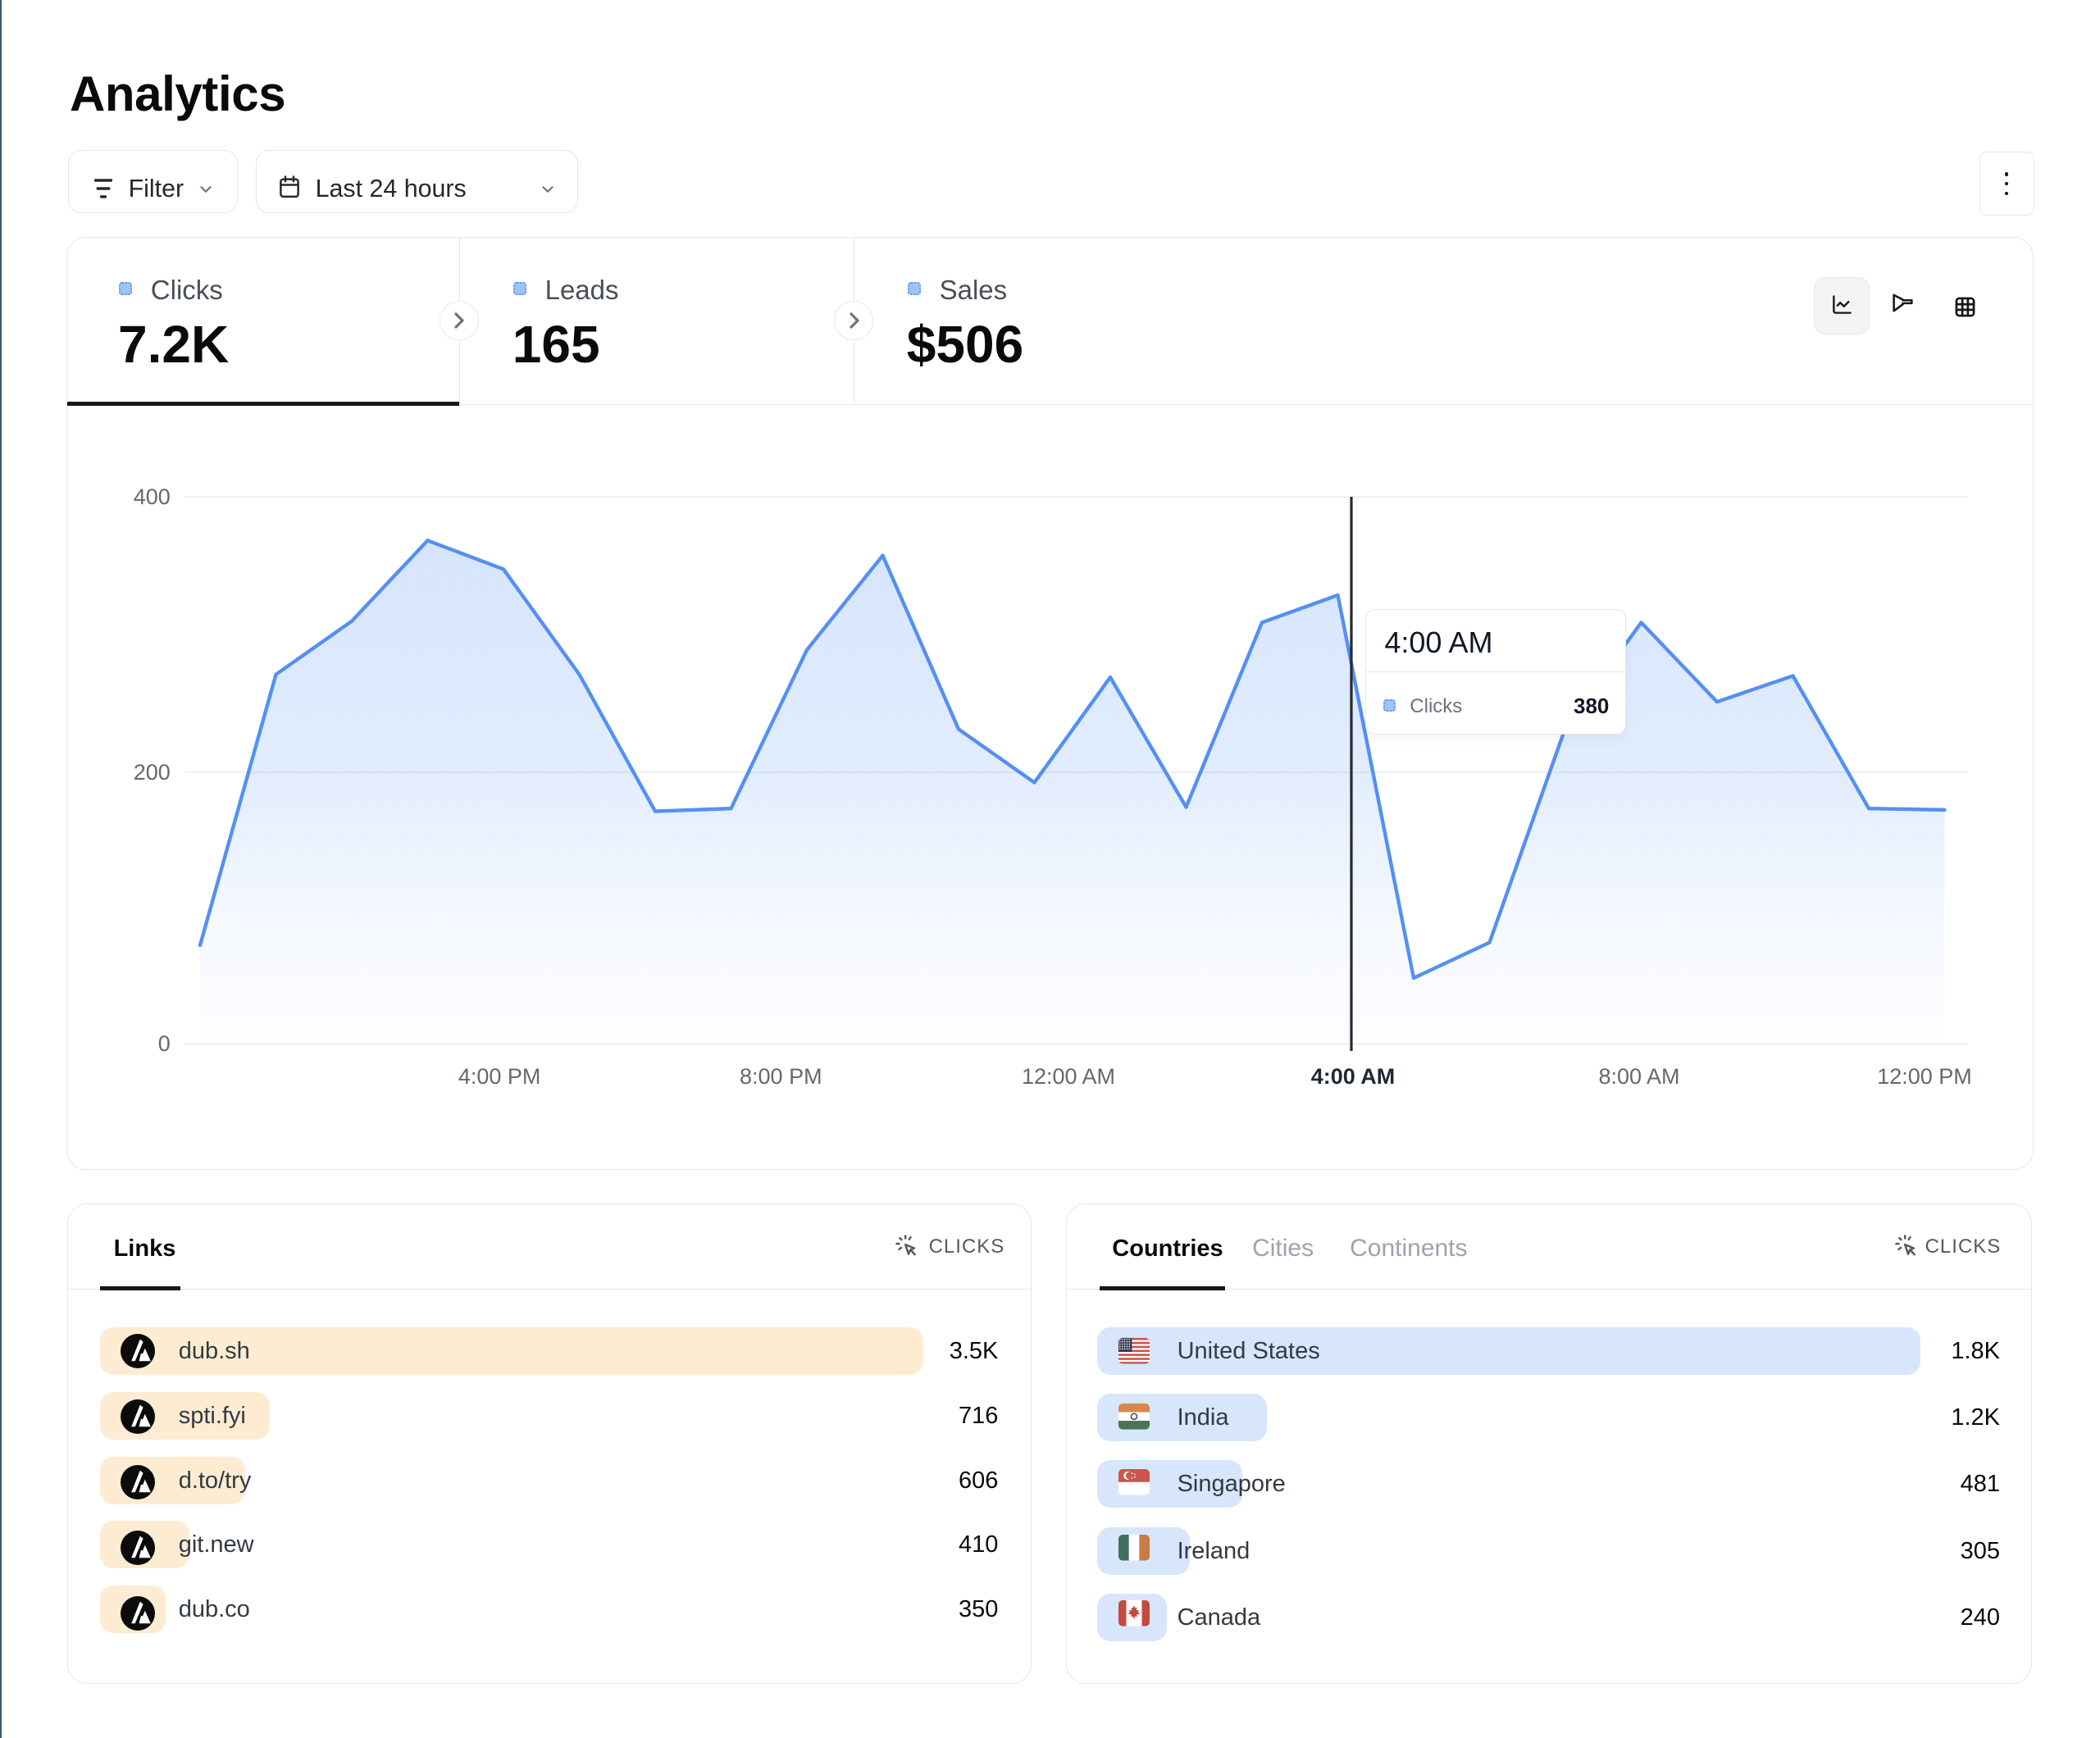 Image resolution: width=2100 pixels, height=1738 pixels. I want to click on svg-text: 0, so click(164, 1043).